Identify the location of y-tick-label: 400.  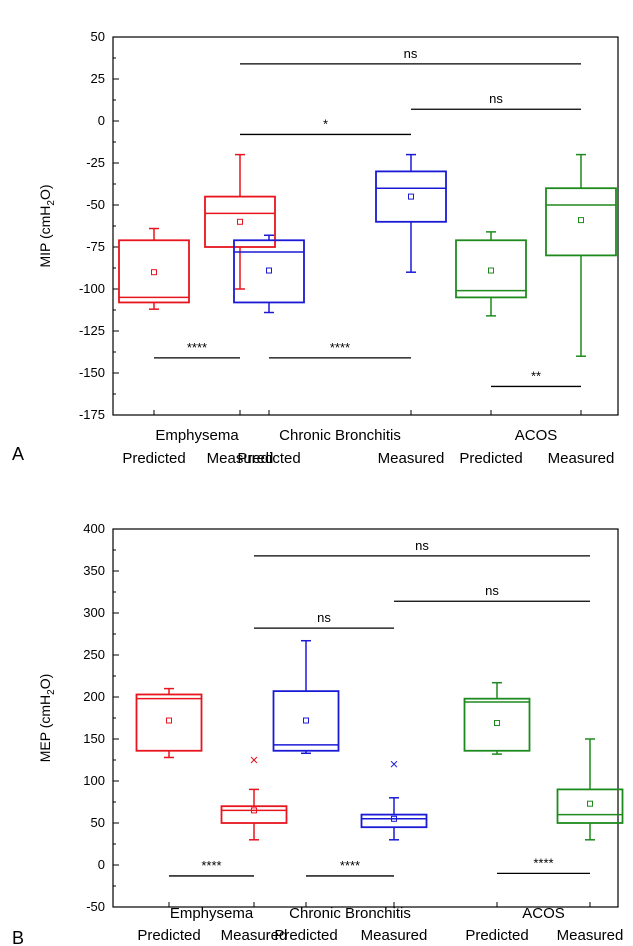
(94, 528).